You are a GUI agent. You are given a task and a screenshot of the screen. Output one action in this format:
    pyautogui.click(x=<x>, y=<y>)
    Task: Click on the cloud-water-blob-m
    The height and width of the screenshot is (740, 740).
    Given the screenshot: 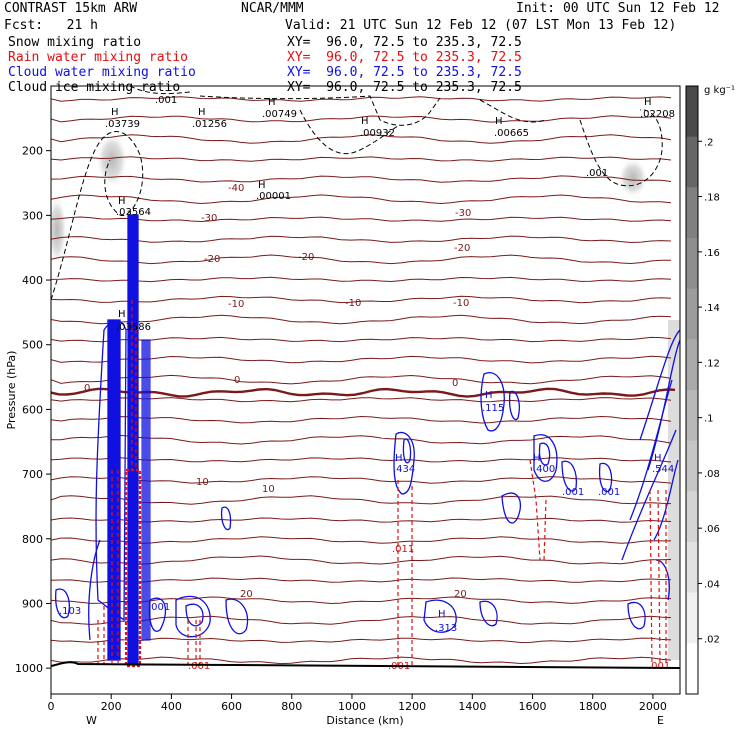 What is the action you would take?
    pyautogui.click(x=545, y=458)
    